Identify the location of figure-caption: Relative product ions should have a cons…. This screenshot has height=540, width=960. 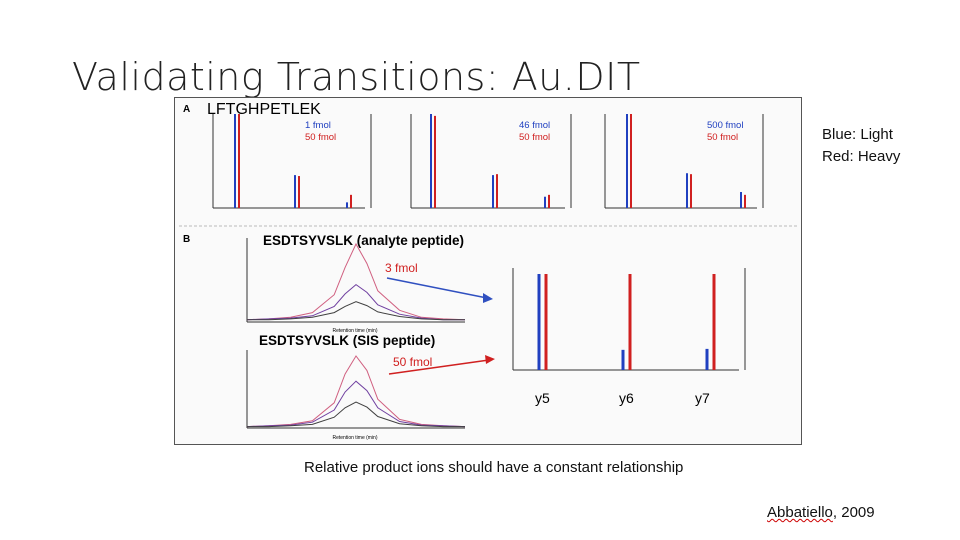
(494, 467).